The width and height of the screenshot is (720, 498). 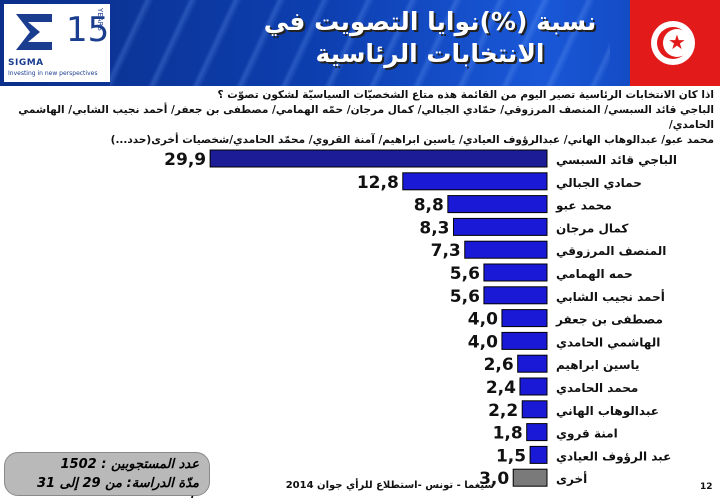 What do you see at coordinates (706, 487) in the screenshot?
I see `page-number: 12` at bounding box center [706, 487].